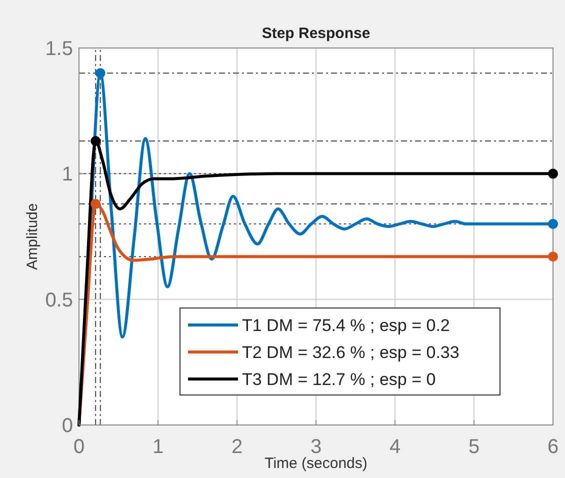 Image resolution: width=565 pixels, height=478 pixels. Describe the element at coordinates (237, 447) in the screenshot. I see `x-tick-label: 2` at that location.